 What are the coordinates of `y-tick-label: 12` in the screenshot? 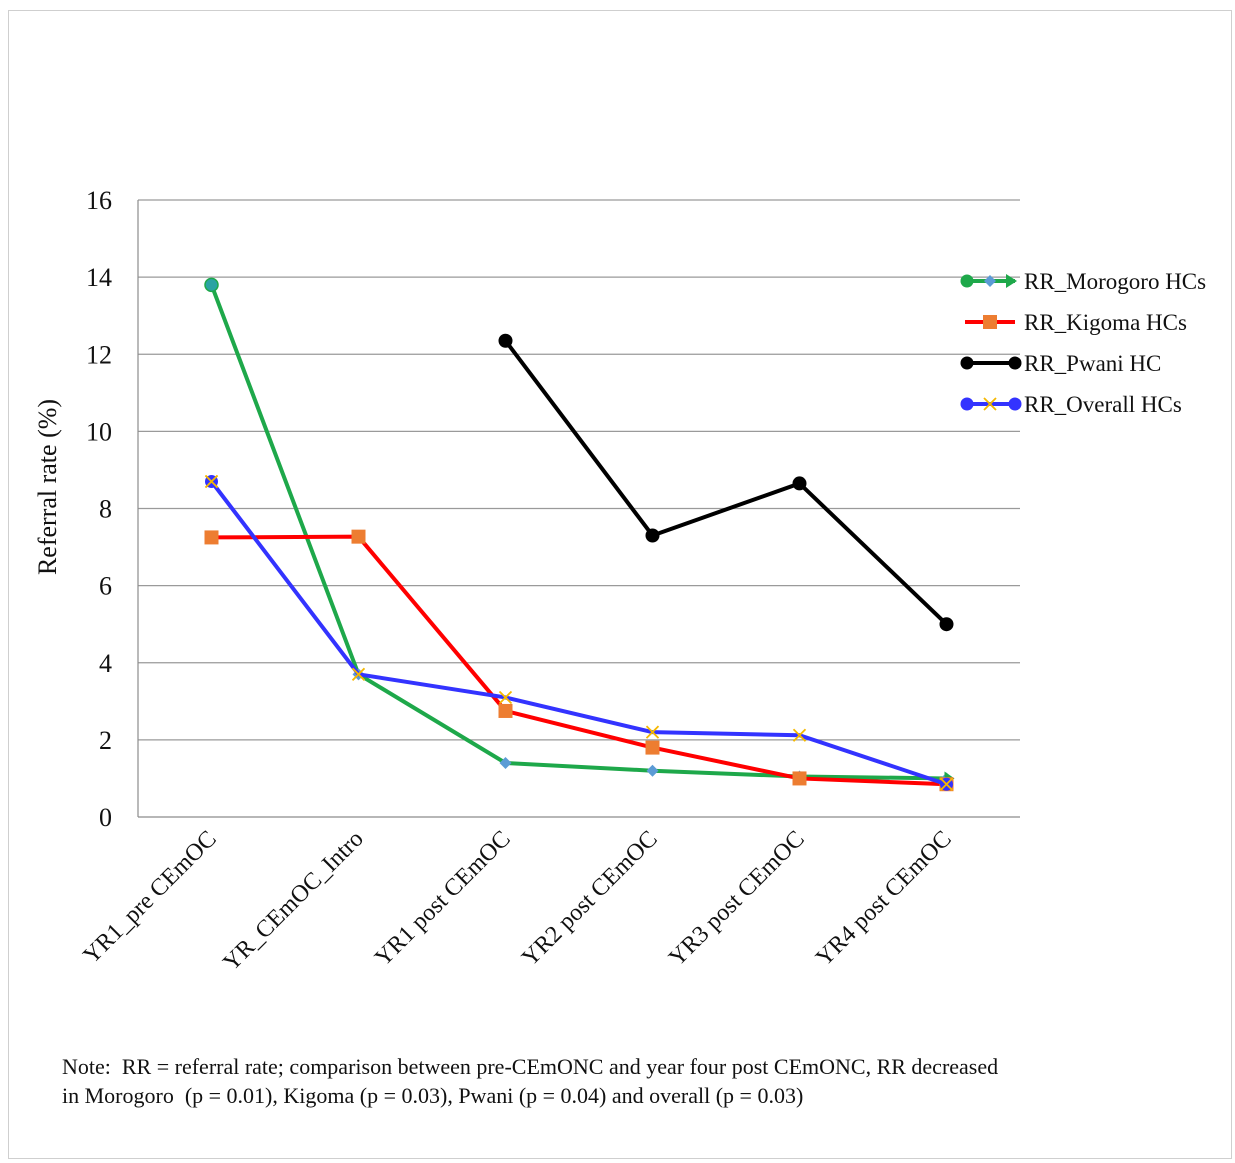 It's located at (99, 354).